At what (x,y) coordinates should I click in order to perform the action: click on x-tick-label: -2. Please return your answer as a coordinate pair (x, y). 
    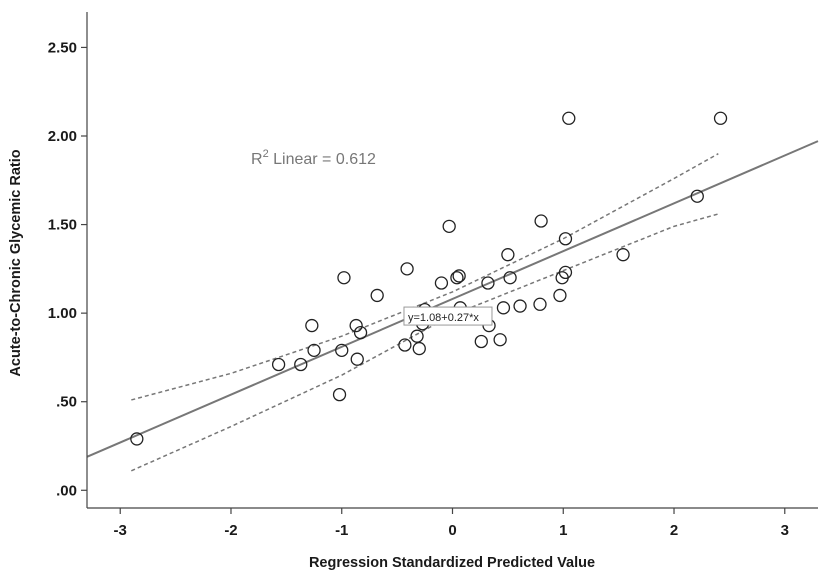
    Looking at the image, I should click on (230, 530).